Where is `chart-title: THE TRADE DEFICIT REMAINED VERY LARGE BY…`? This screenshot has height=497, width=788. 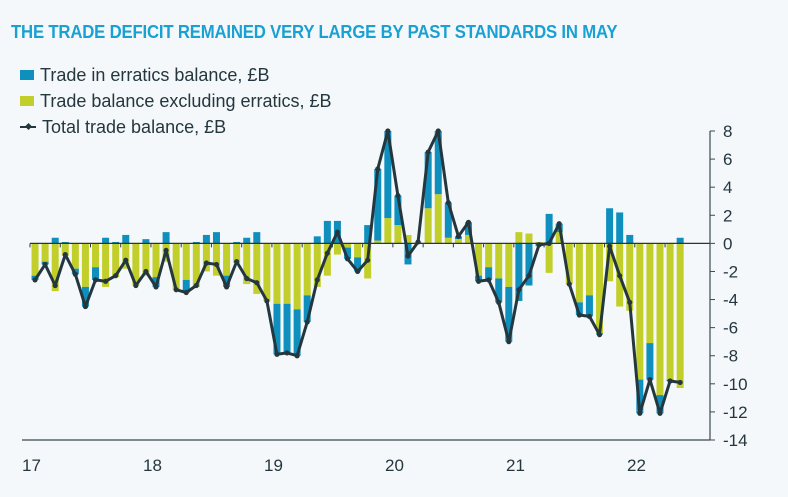 chart-title: THE TRADE DEFICIT REMAINED VERY LARGE BY… is located at coordinates (314, 32).